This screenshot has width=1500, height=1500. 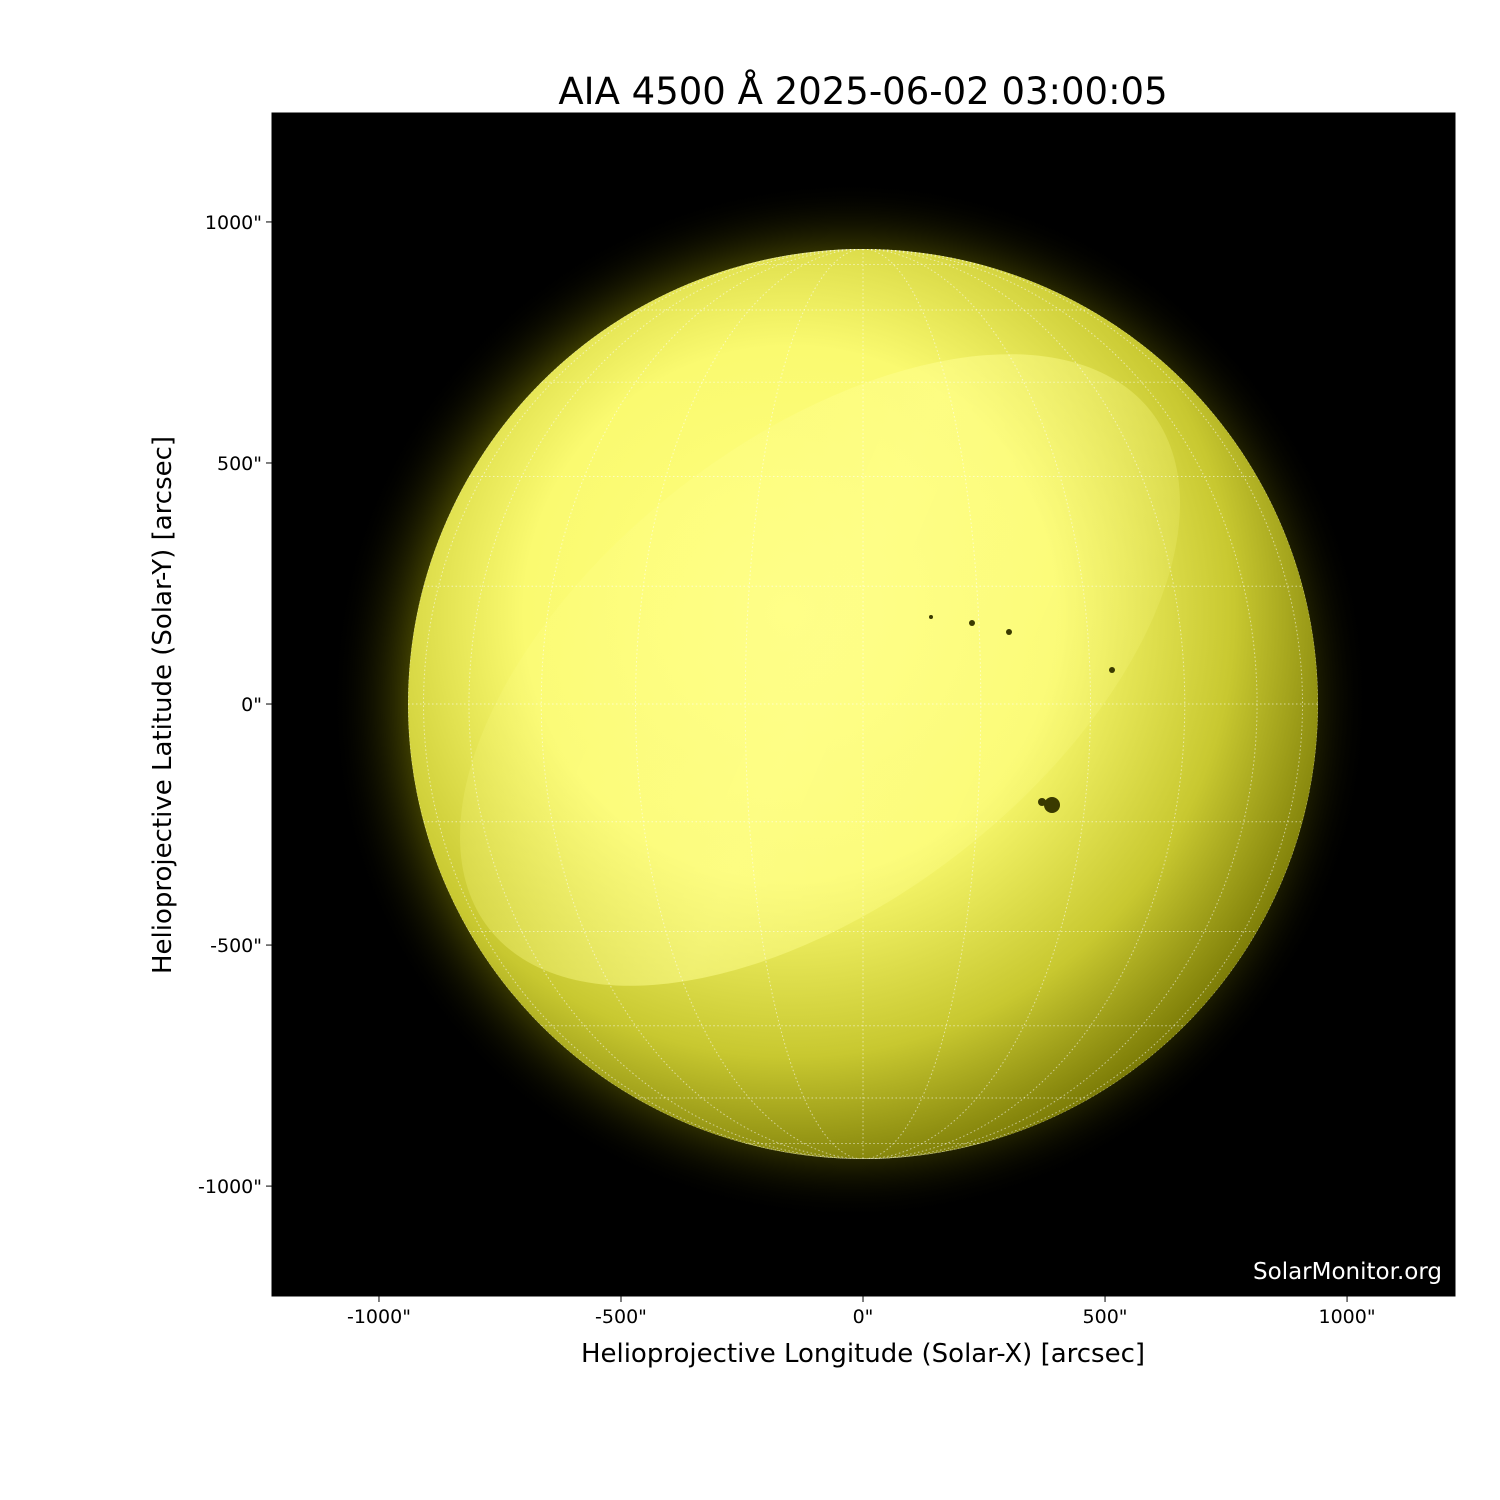 What do you see at coordinates (230, 1187) in the screenshot?
I see `y-tick-label: -1000"` at bounding box center [230, 1187].